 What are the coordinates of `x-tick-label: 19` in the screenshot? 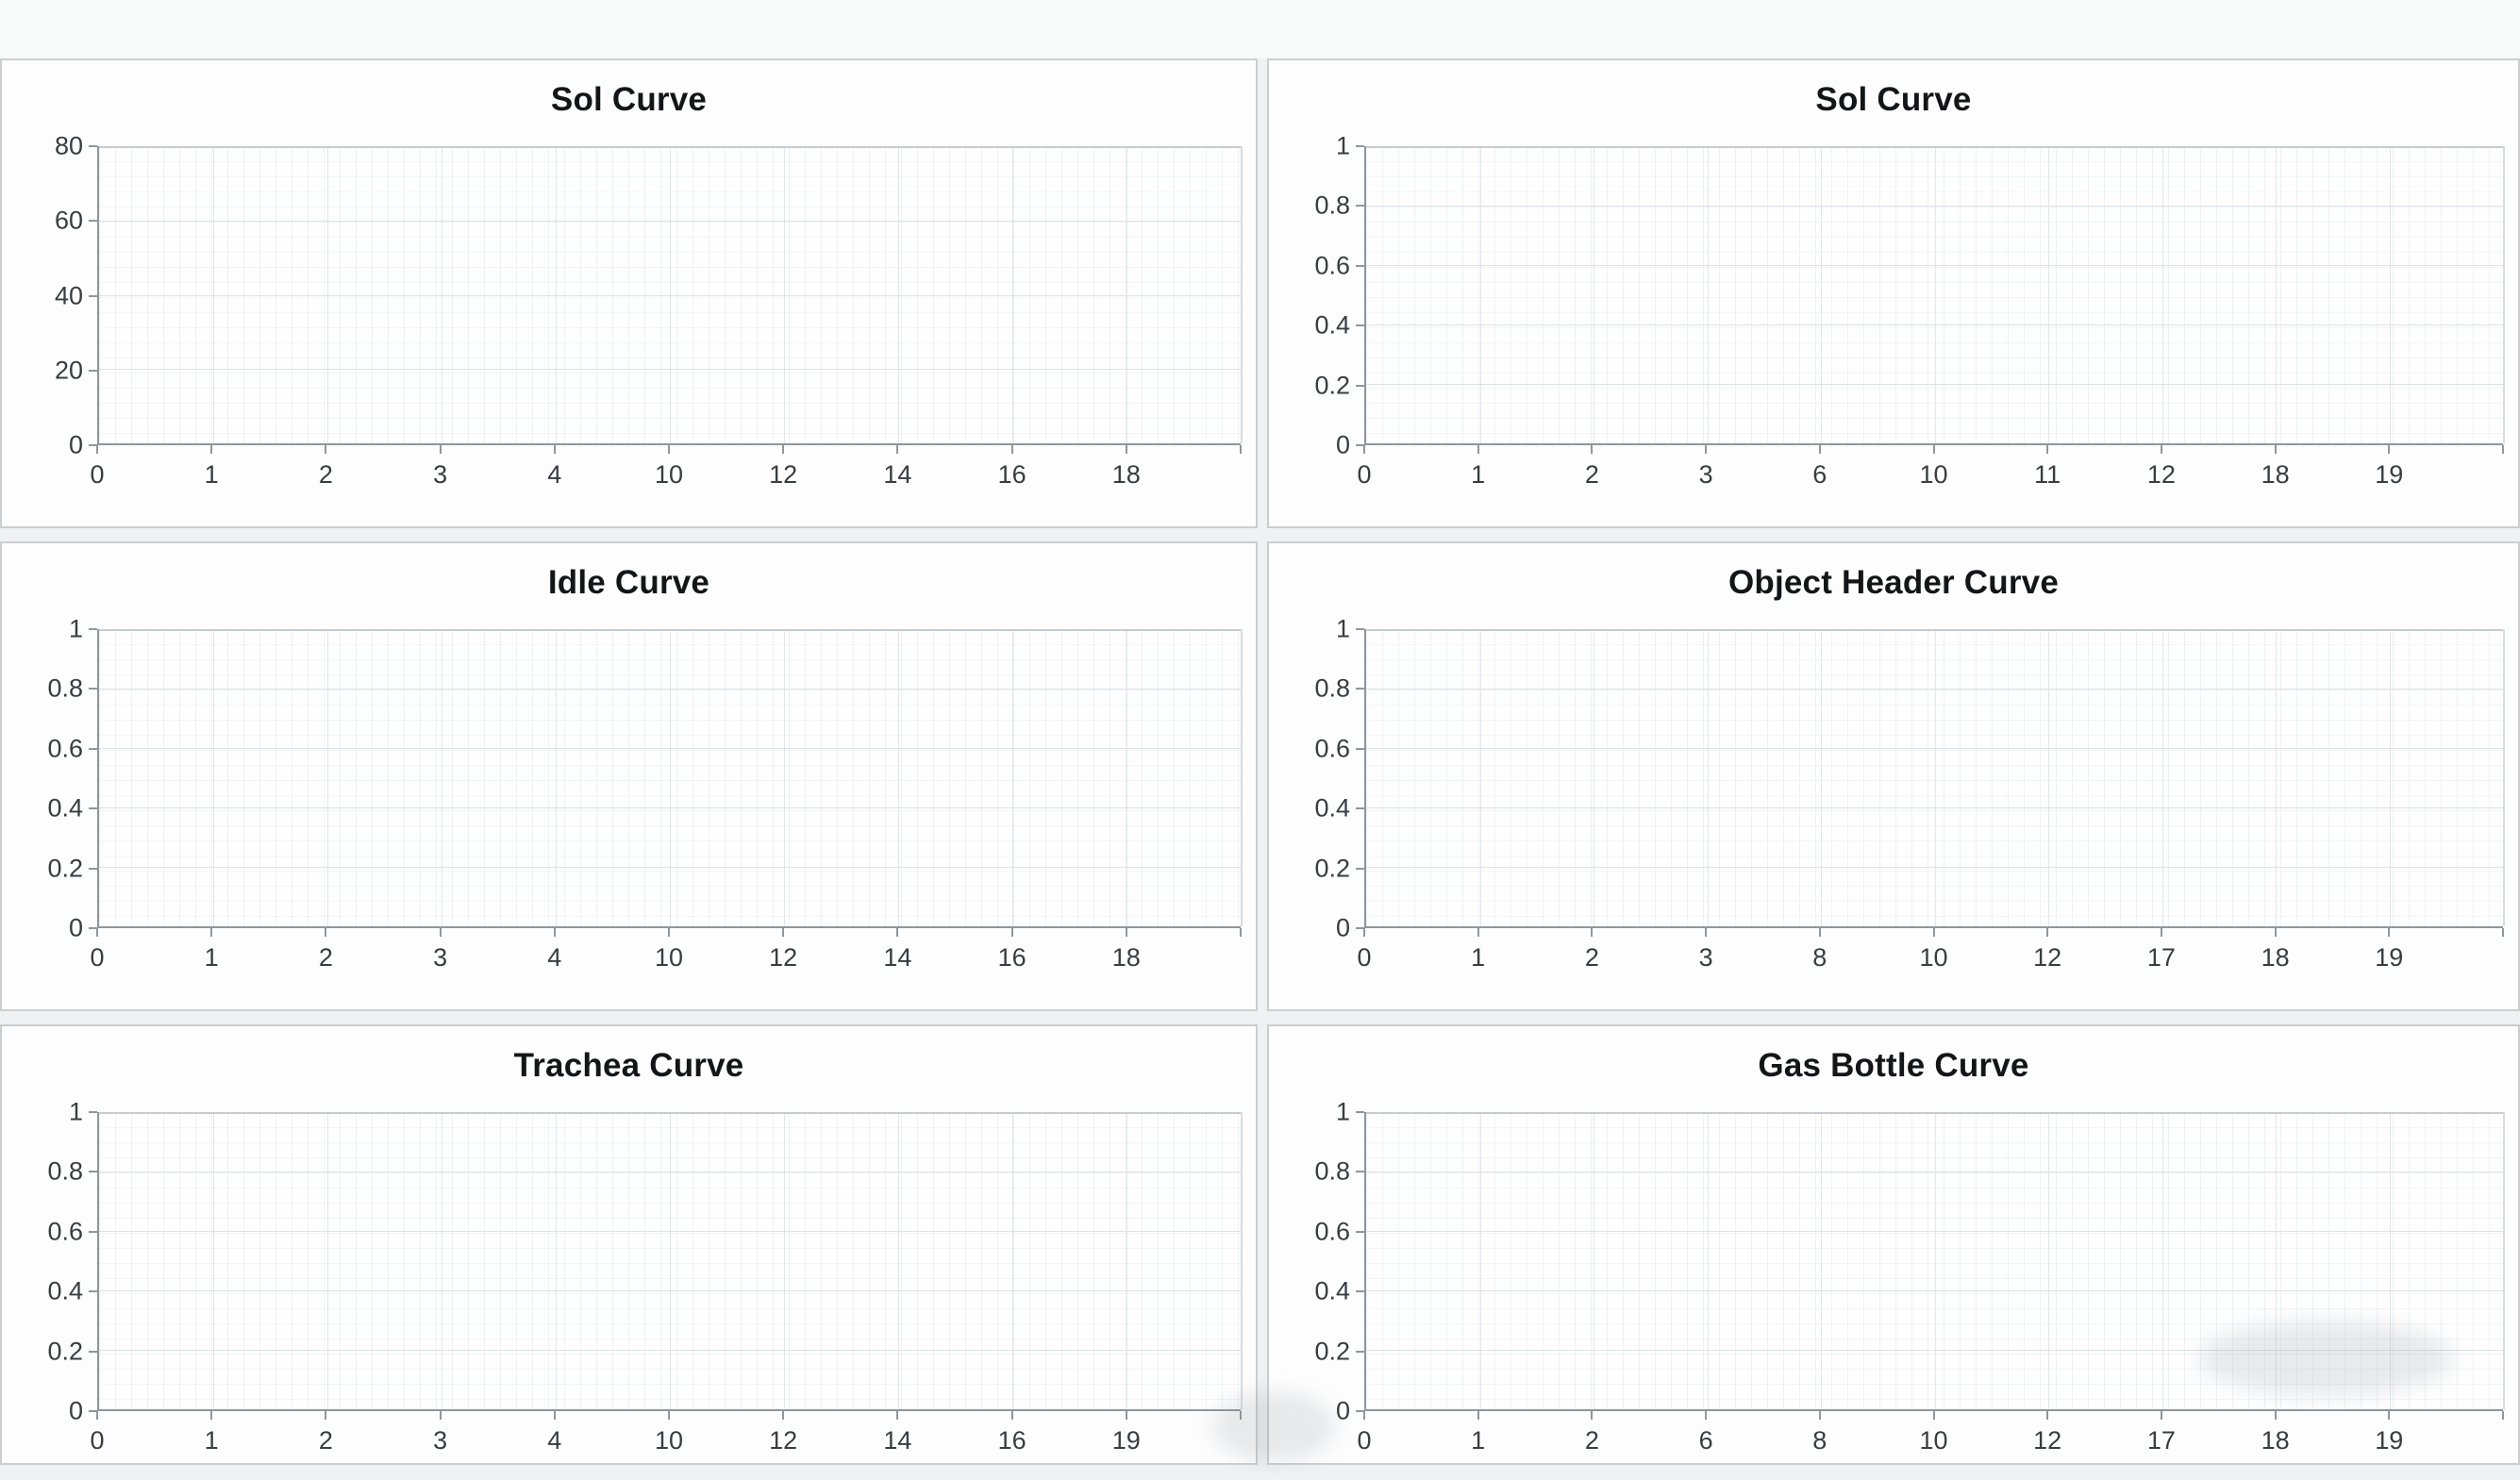 It's located at (2389, 957).